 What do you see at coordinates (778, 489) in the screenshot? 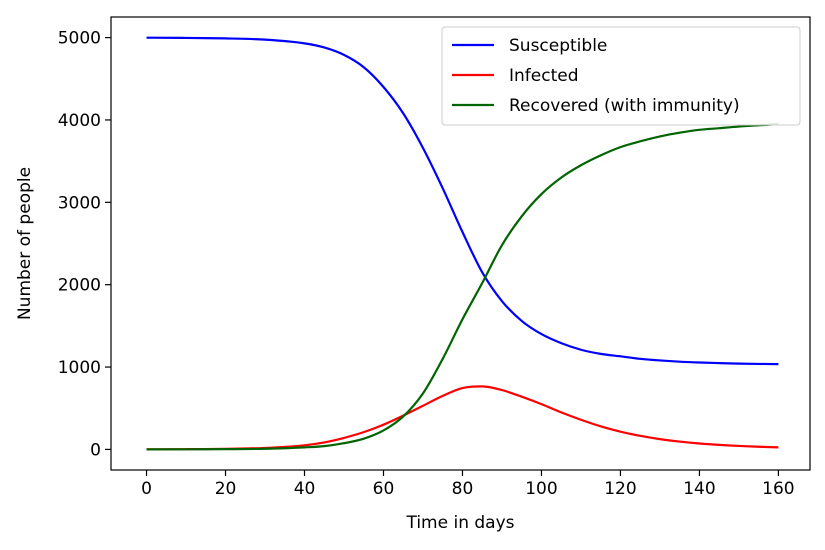
I see `x-tick-label: 160` at bounding box center [778, 489].